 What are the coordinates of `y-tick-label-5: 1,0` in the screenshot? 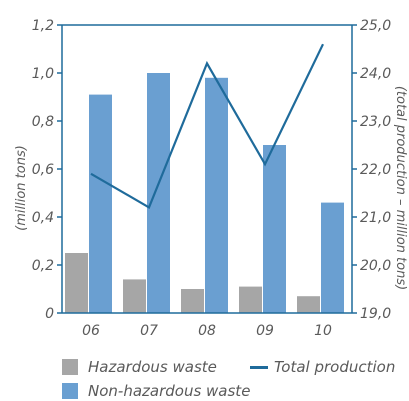 It's located at (43, 74).